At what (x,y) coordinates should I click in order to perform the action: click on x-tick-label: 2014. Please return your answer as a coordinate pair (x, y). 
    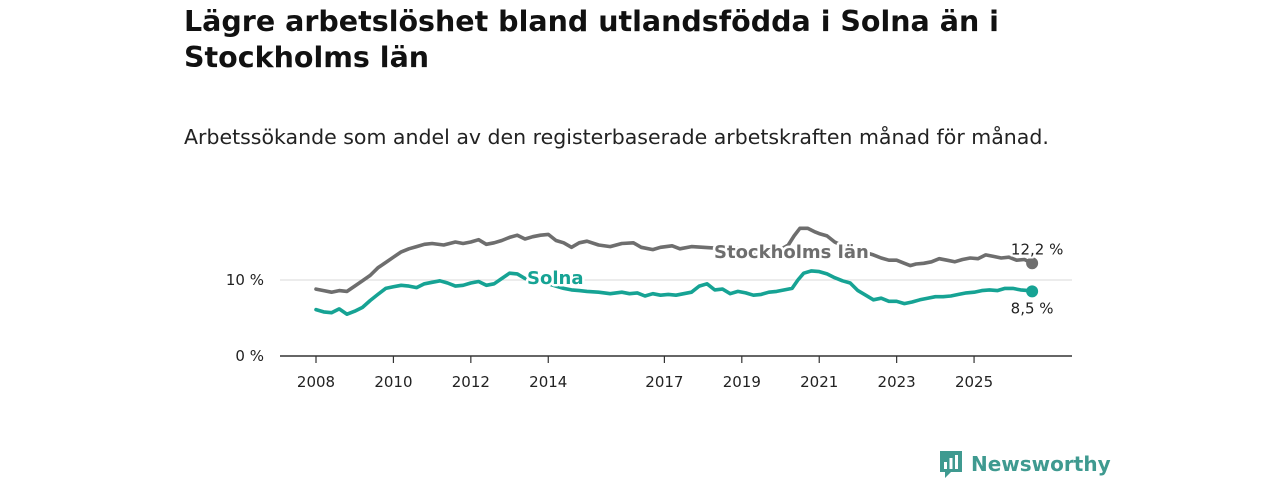
    Looking at the image, I should click on (548, 382).